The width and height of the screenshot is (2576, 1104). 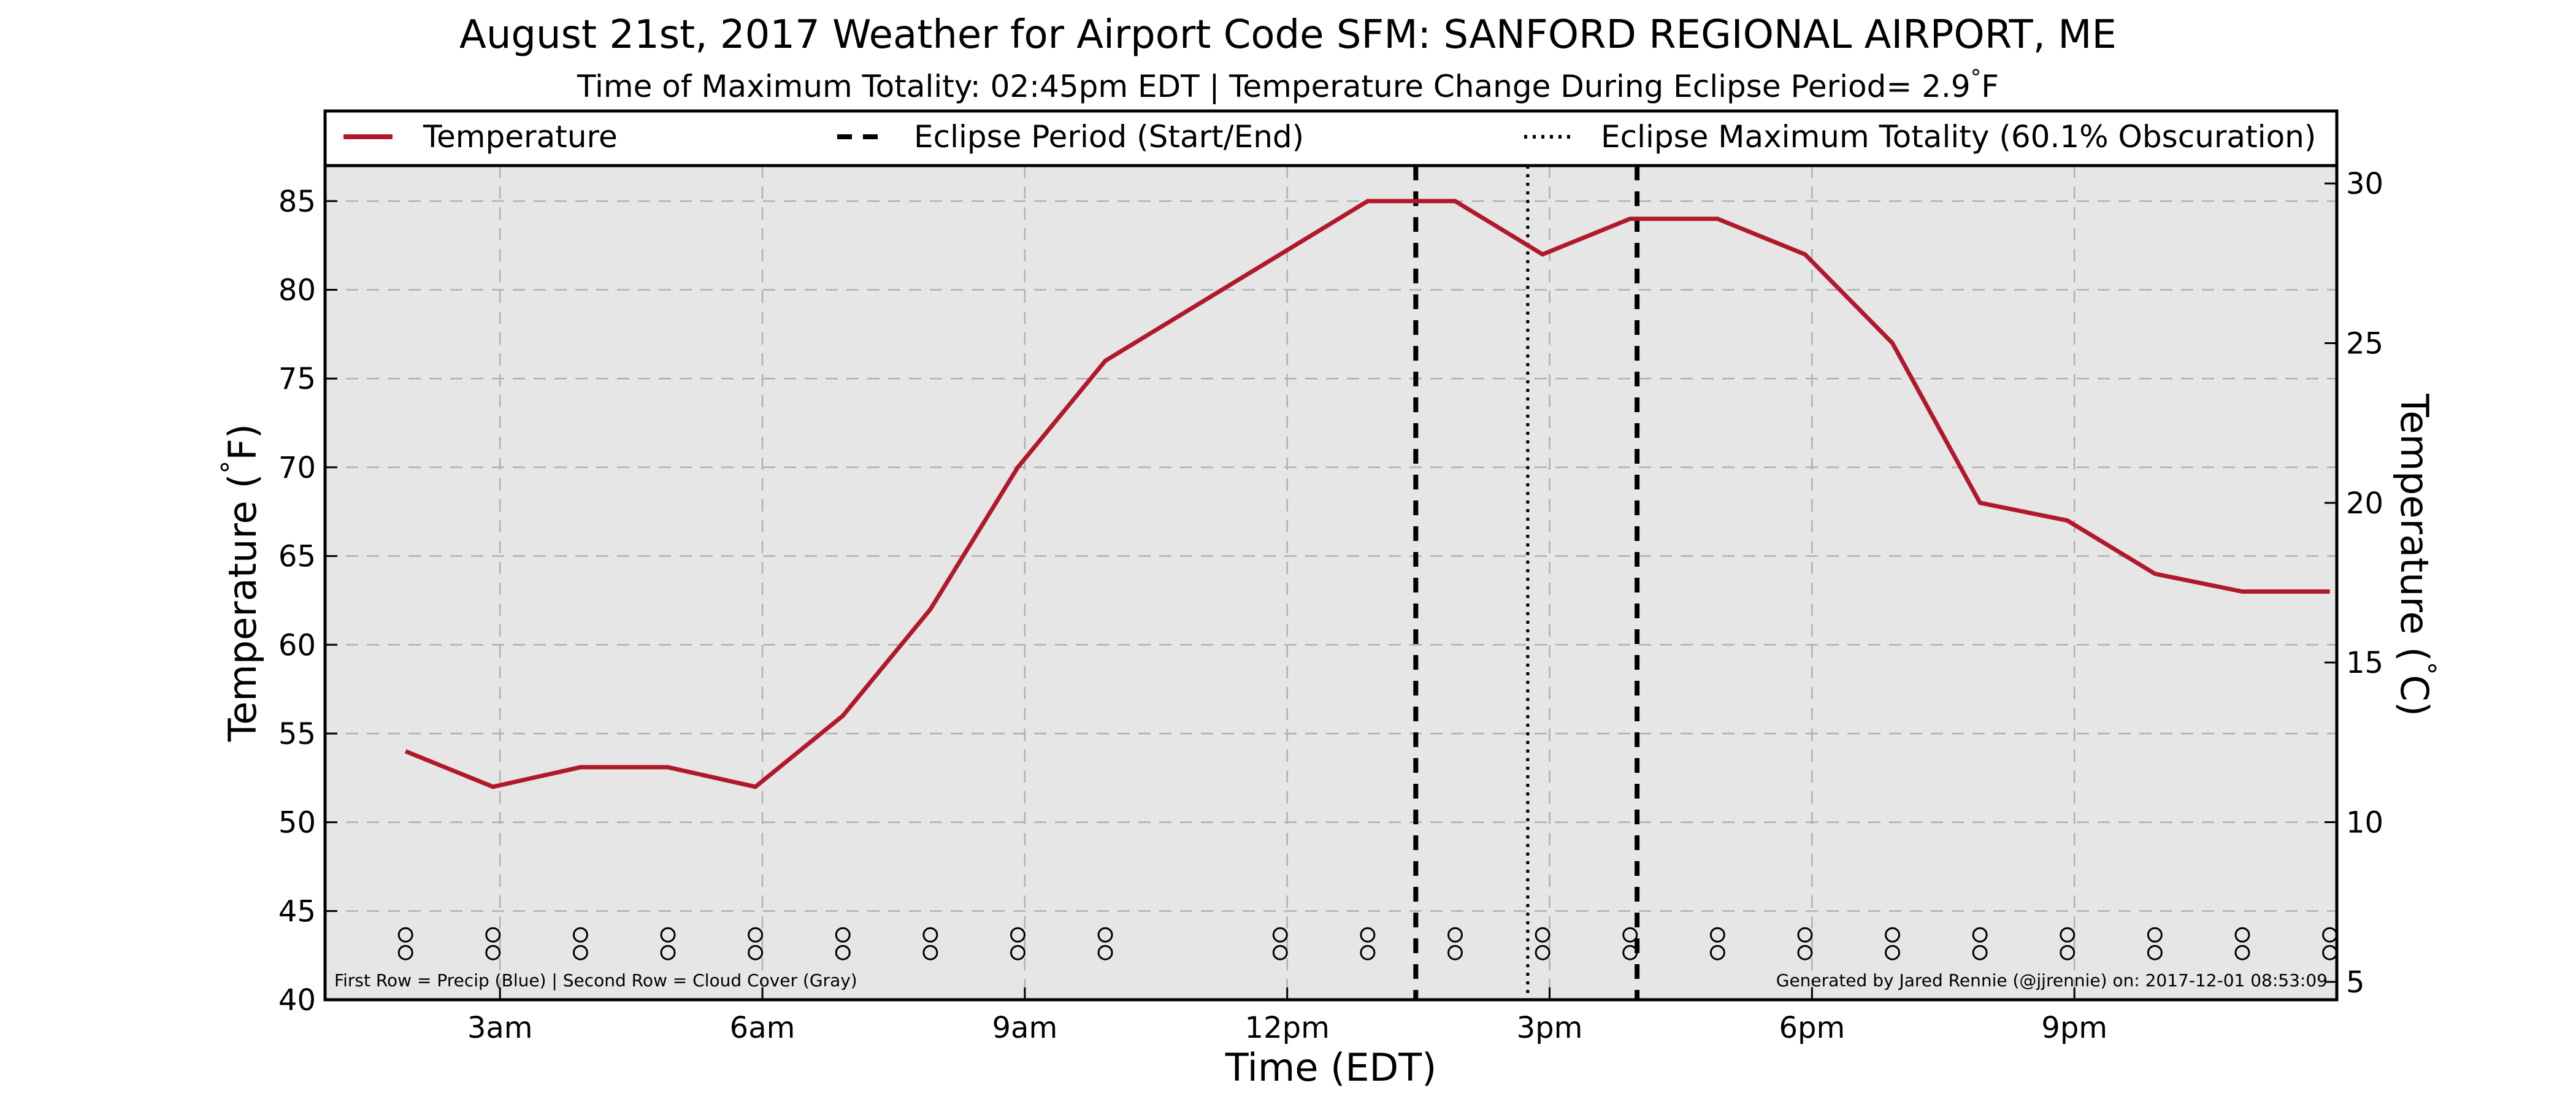 I want to click on y-tick-label-left: 80, so click(x=297, y=291).